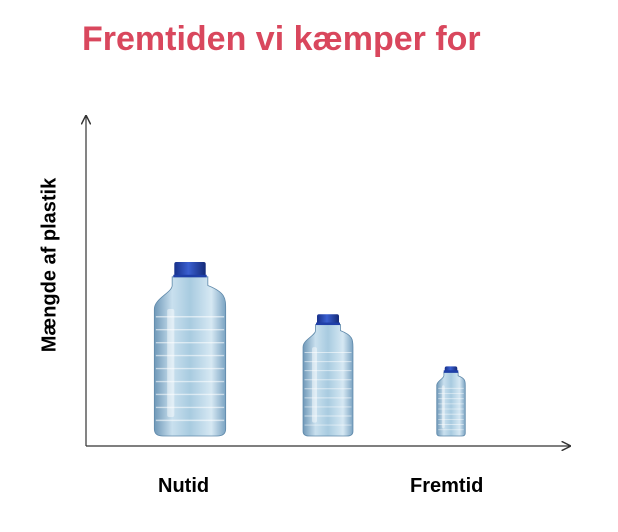  I want to click on page-title: Fremtiden vi kæmper for, so click(281, 39).